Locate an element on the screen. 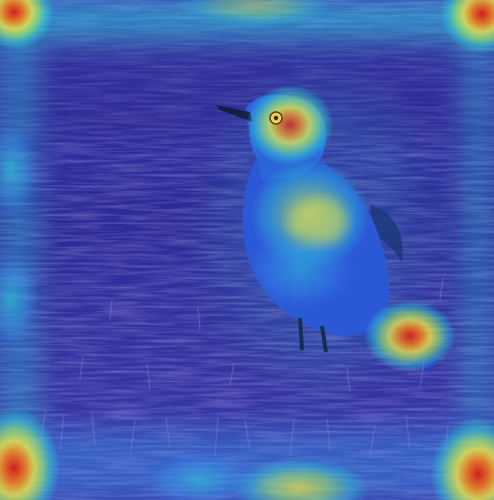 Image resolution: width=494 pixels, height=500 pixels. bird-beak is located at coordinates (234, 113).